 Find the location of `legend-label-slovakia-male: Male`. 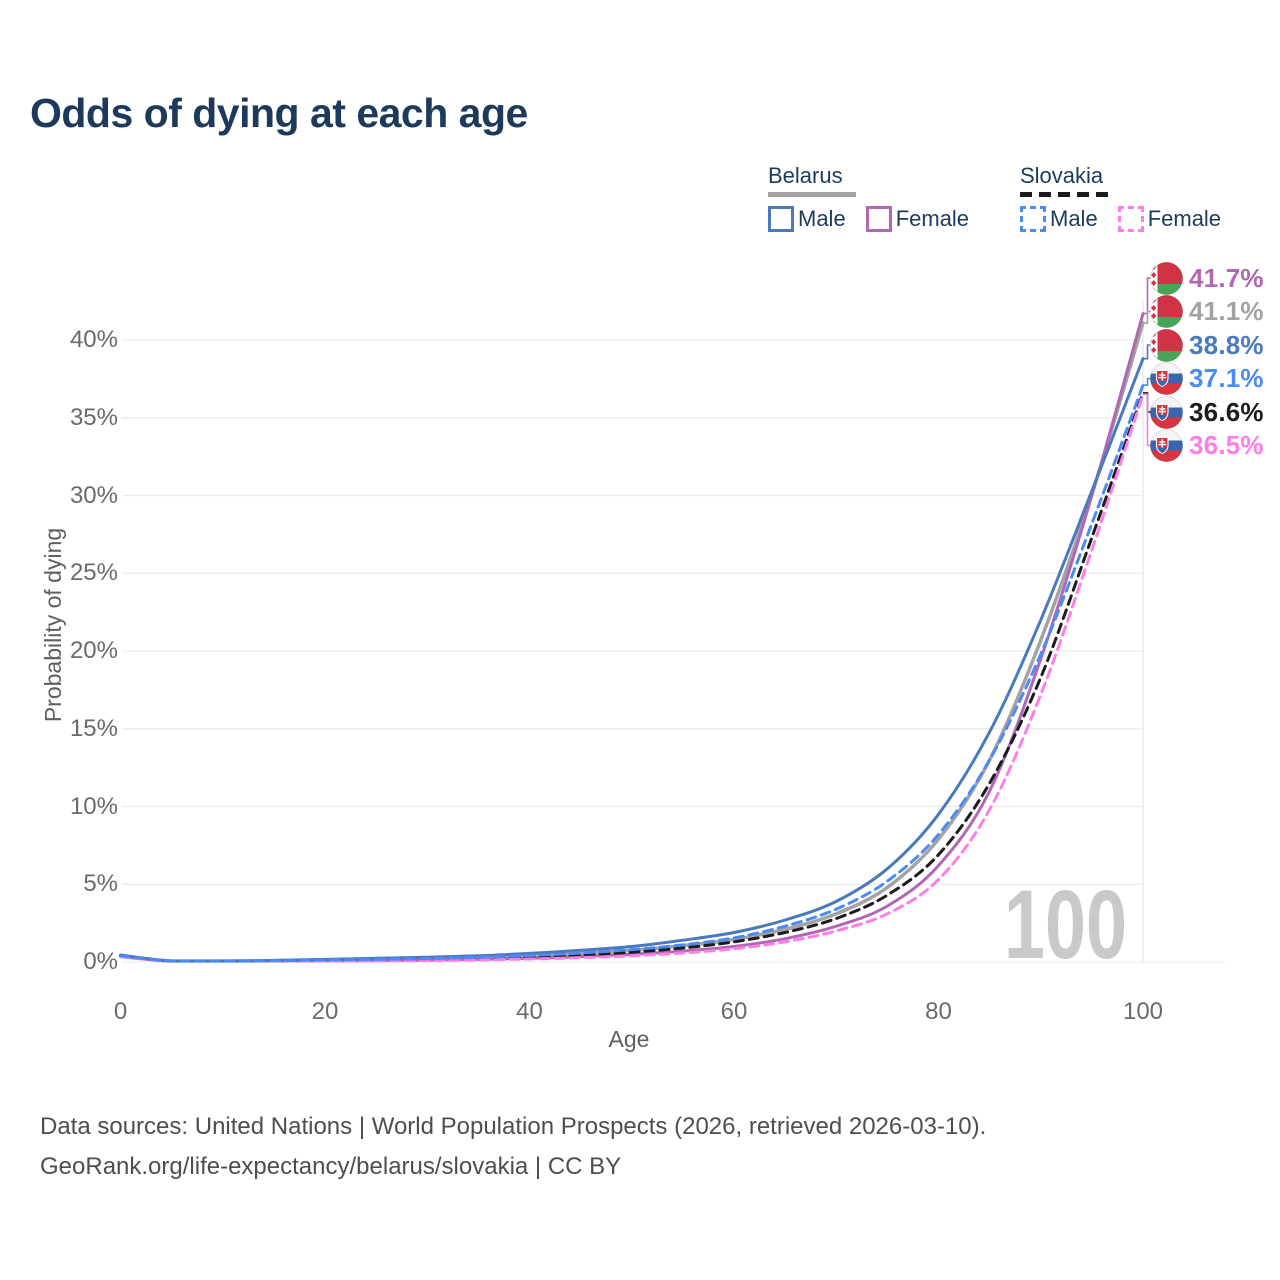

legend-label-slovakia-male: Male is located at coordinates (1074, 218).